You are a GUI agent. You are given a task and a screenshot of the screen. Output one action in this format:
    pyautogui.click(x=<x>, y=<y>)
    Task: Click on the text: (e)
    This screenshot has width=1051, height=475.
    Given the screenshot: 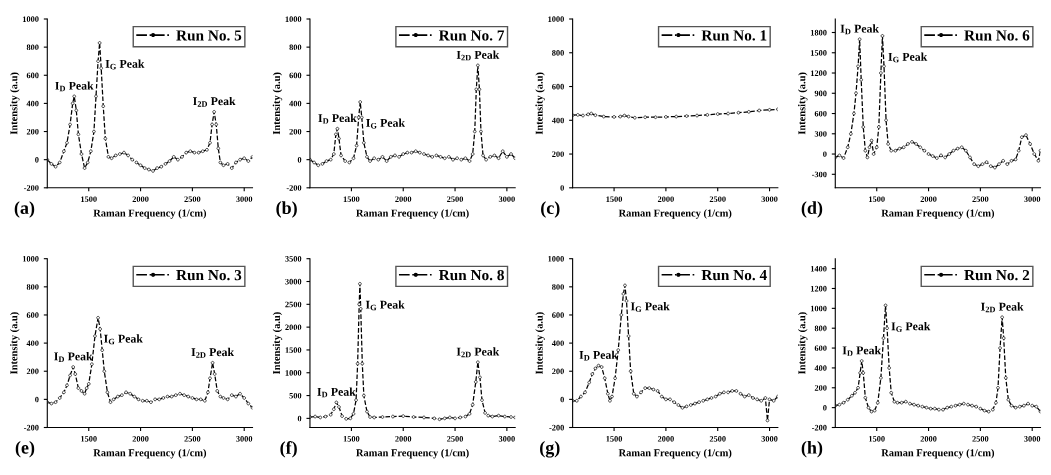 What is the action you would take?
    pyautogui.click(x=25, y=449)
    